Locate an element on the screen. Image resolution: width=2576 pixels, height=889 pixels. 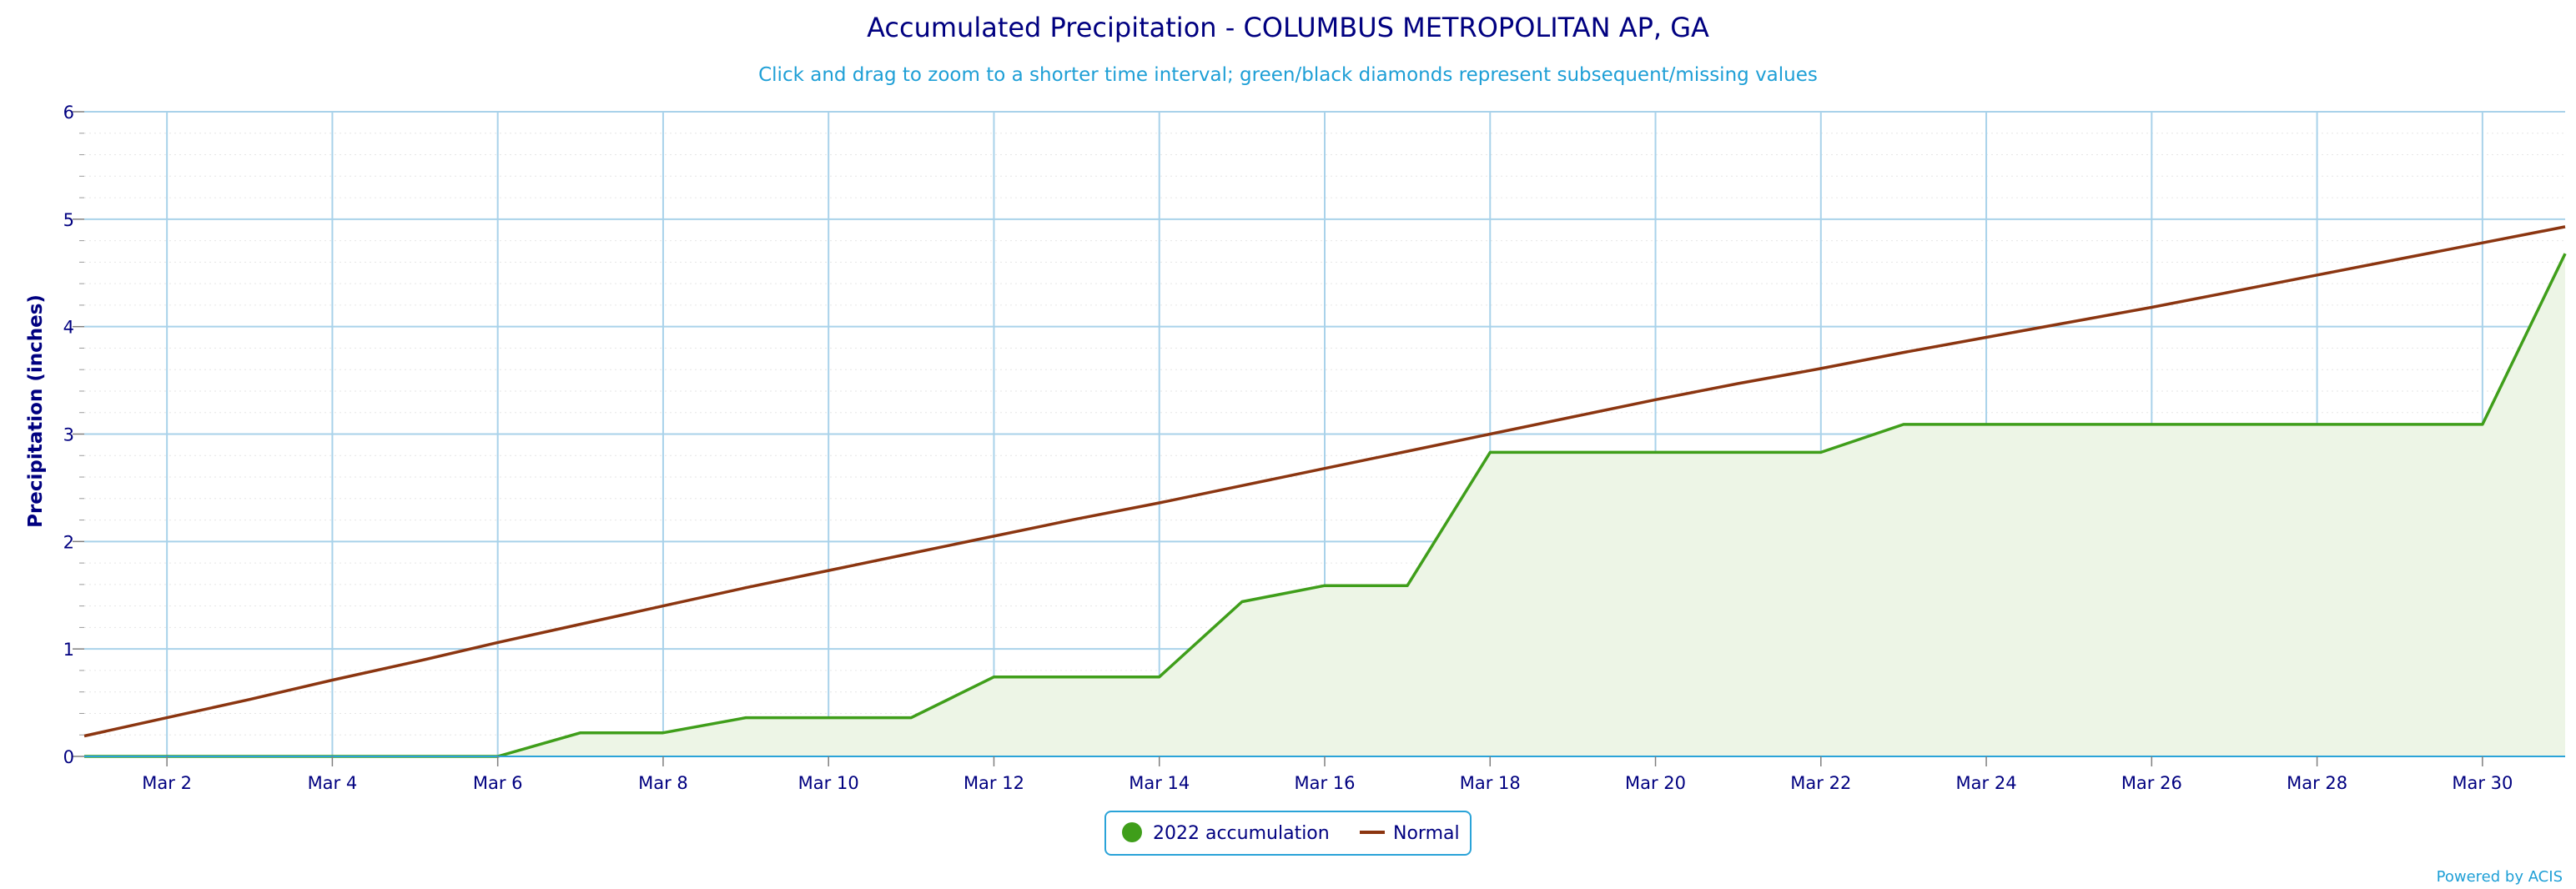
x-tick-label: Mar 16 is located at coordinates (1324, 783).